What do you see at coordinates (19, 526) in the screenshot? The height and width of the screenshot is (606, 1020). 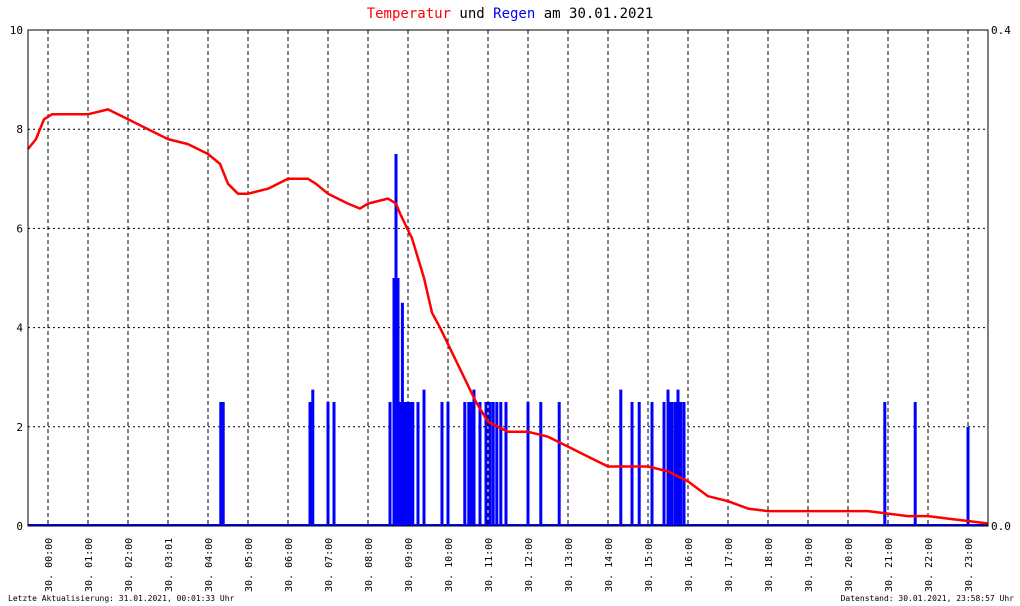 I see `y-left-tick-label: 0` at bounding box center [19, 526].